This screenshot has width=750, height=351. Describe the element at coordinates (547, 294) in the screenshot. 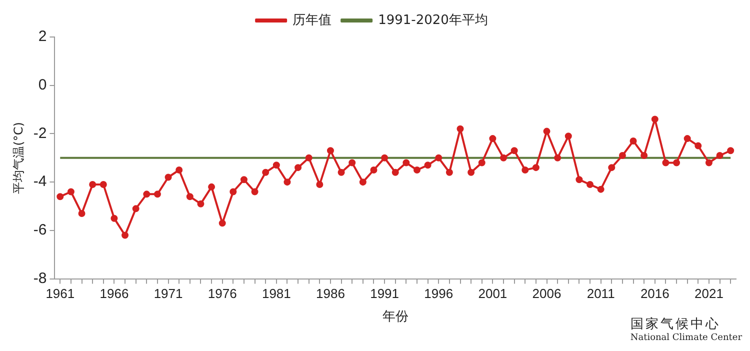

I see `x-tick-label: 2006` at that location.